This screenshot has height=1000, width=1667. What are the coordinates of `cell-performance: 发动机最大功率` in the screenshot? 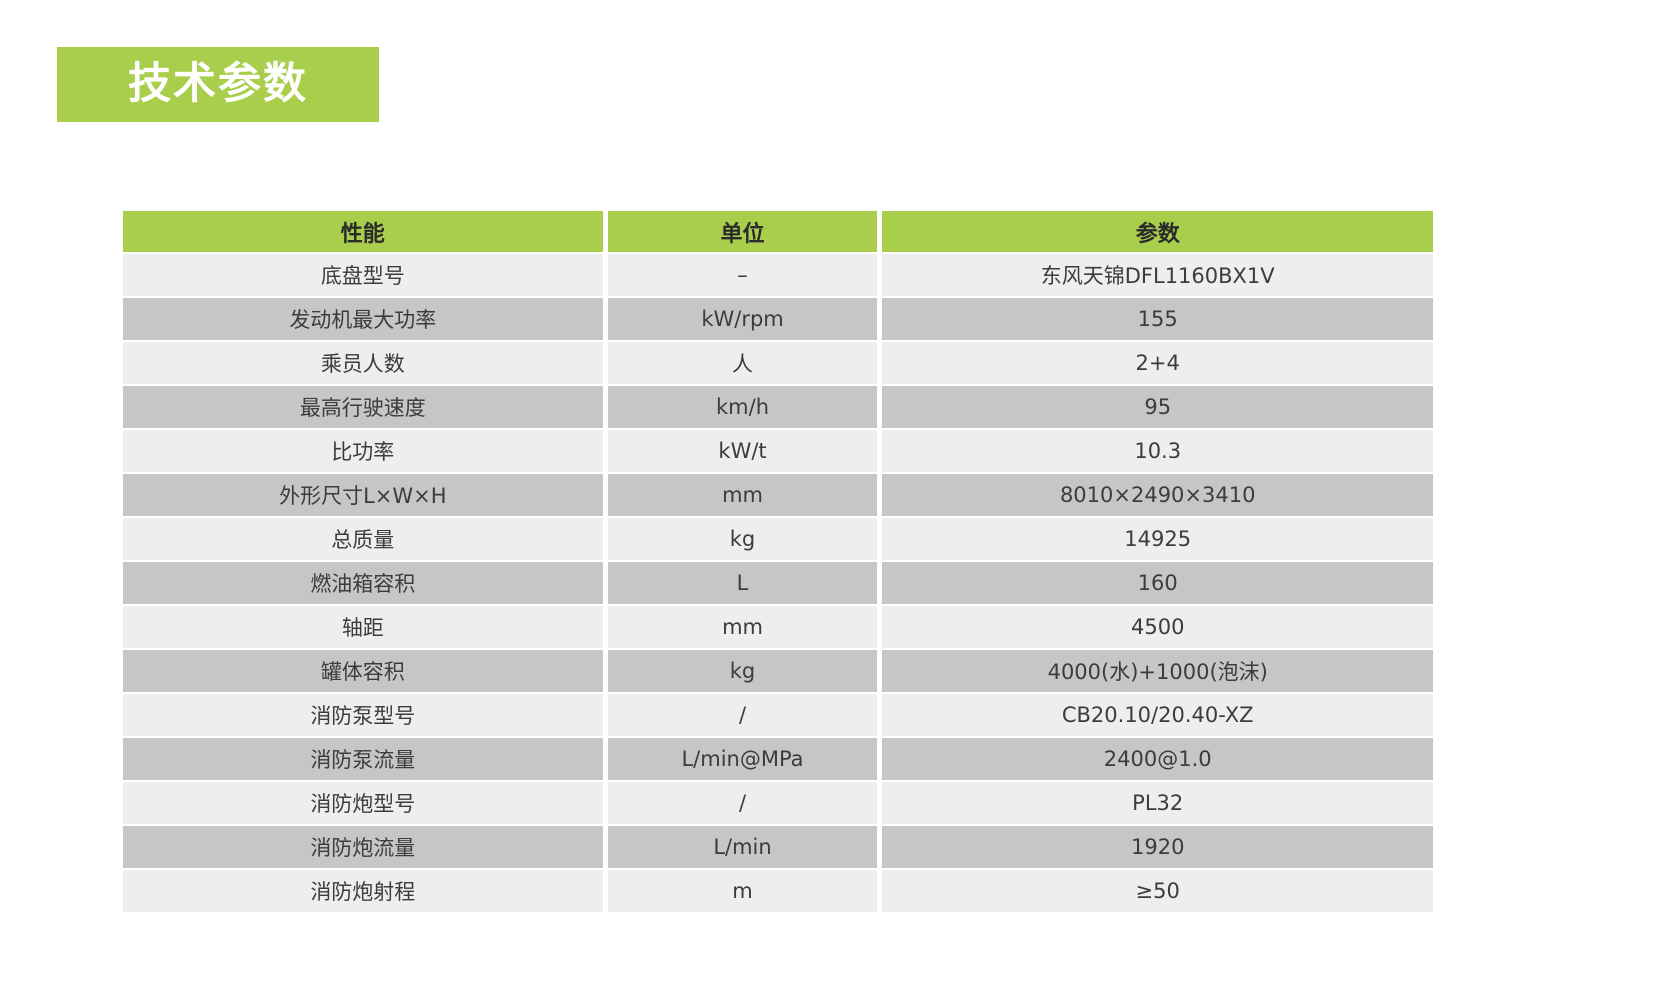 It's located at (363, 319).